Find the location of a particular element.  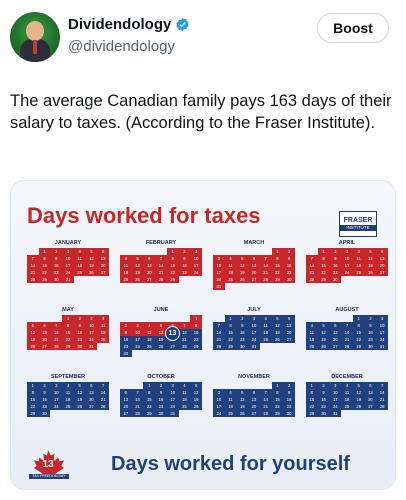

day-cell: 17 is located at coordinates (335, 399).